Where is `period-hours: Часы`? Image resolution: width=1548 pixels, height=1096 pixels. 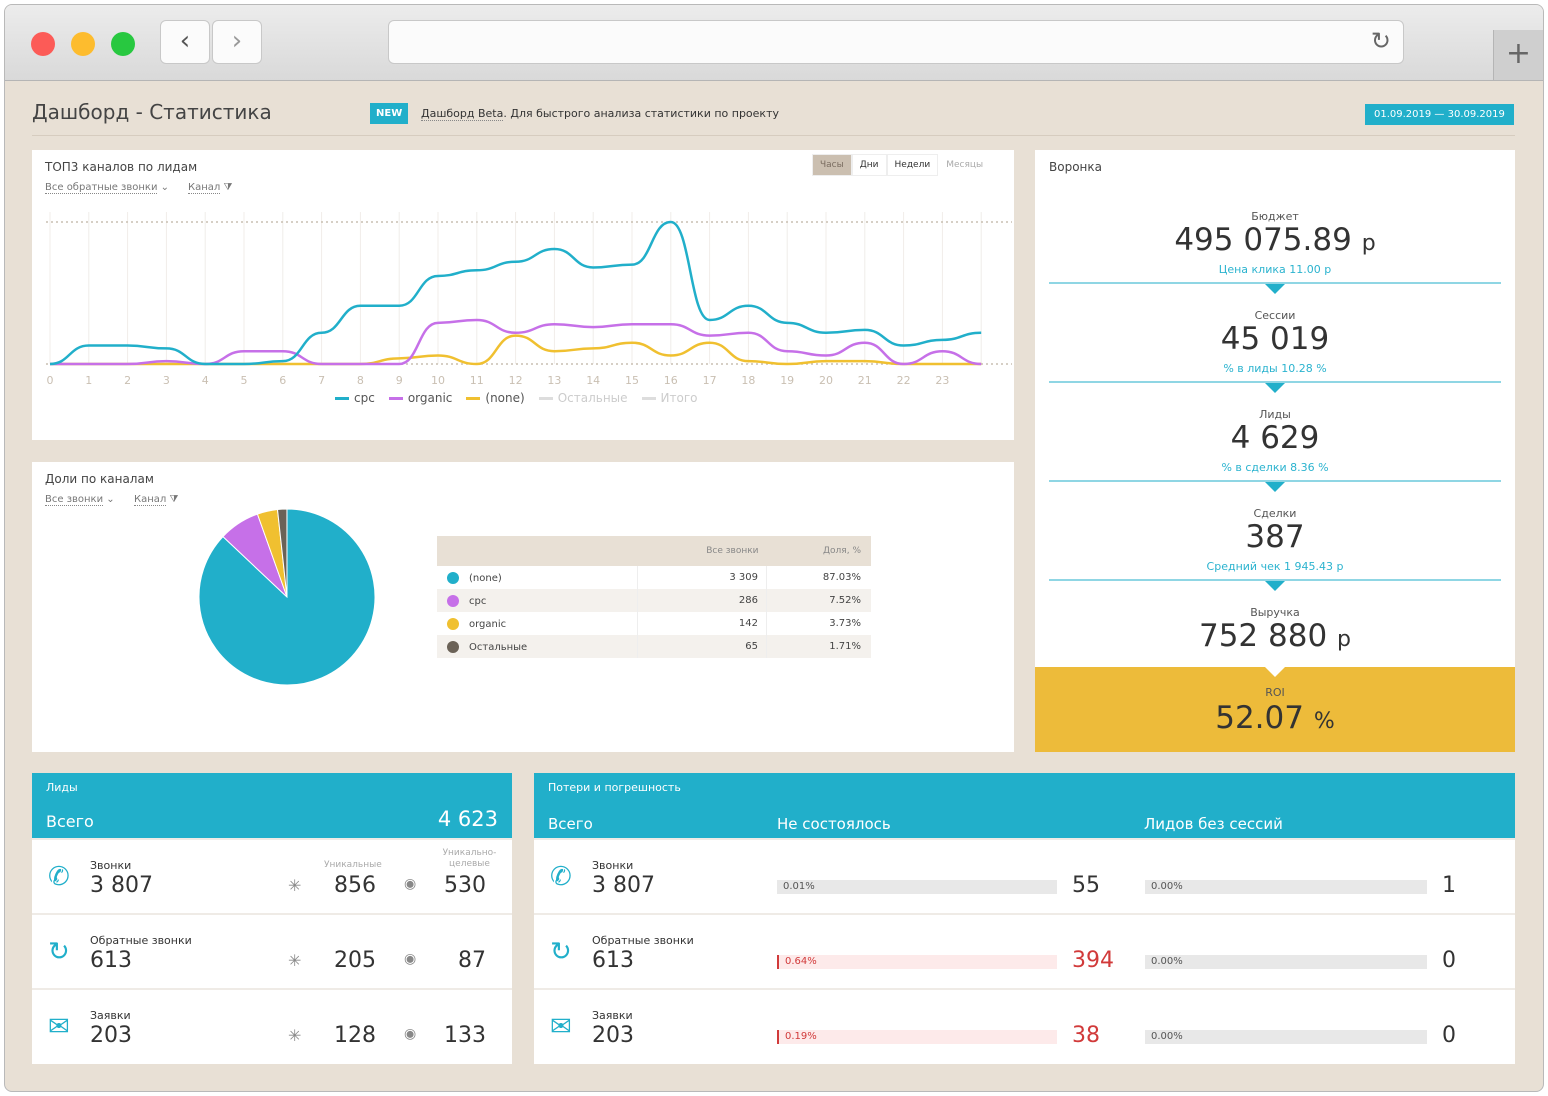
period-hours: Часы is located at coordinates (832, 165).